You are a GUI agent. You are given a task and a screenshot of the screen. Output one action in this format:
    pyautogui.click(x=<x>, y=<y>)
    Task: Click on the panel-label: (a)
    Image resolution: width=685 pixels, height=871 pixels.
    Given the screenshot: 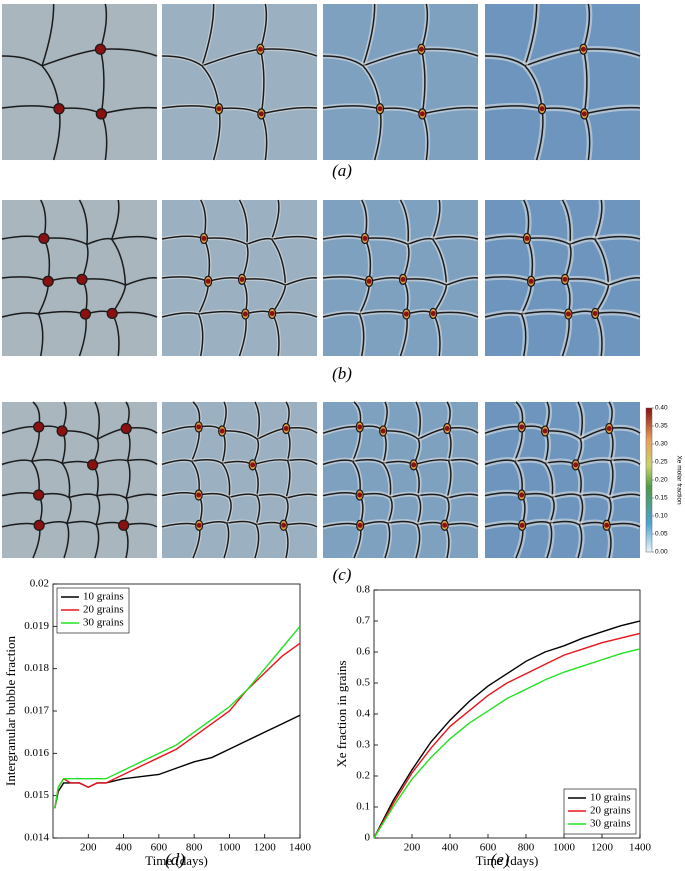 What is the action you would take?
    pyautogui.click(x=342, y=170)
    